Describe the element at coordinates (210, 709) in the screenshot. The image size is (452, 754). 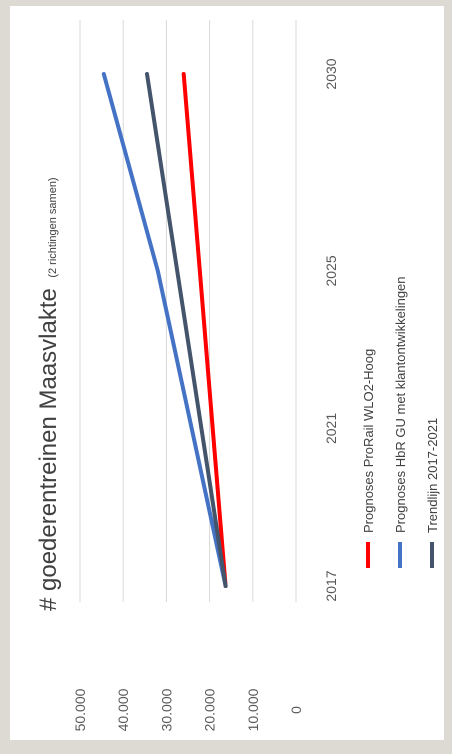
I see `y-tick-label: 20.000` at that location.